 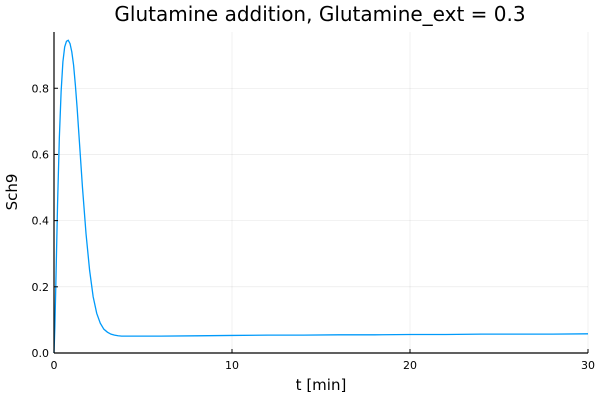 What do you see at coordinates (12, 192) in the screenshot?
I see `y-axis-label: Sch9` at bounding box center [12, 192].